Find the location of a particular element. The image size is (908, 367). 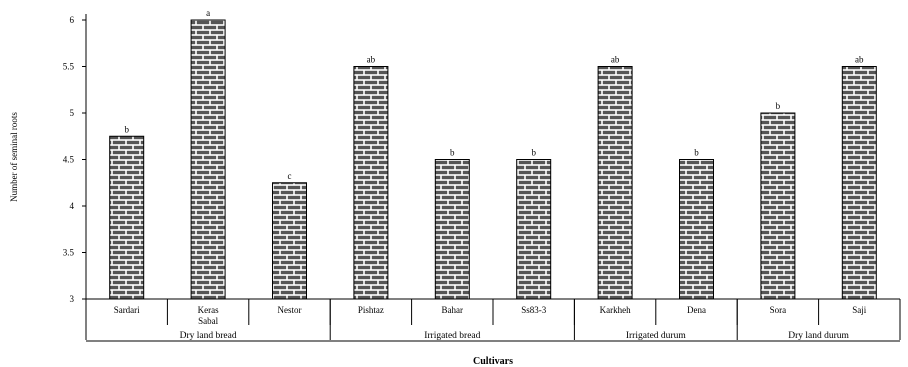

y-tick-label: 3 is located at coordinates (72, 299).